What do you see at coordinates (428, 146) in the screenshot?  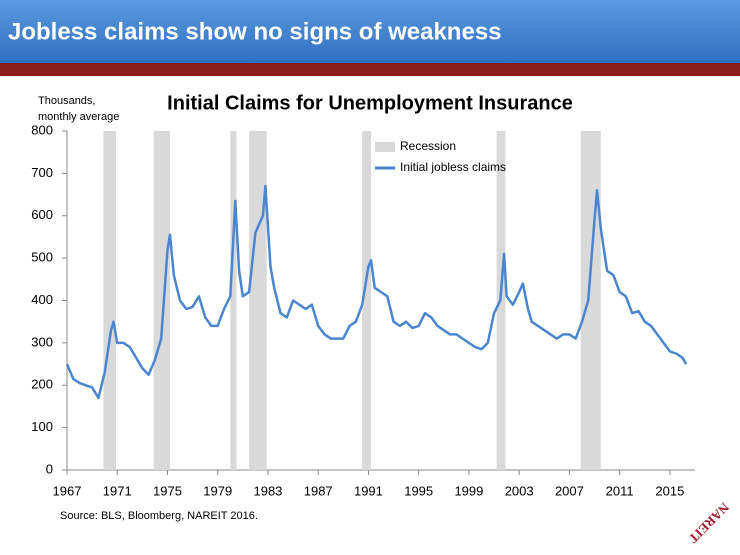 I see `legend-label: Recession` at bounding box center [428, 146].